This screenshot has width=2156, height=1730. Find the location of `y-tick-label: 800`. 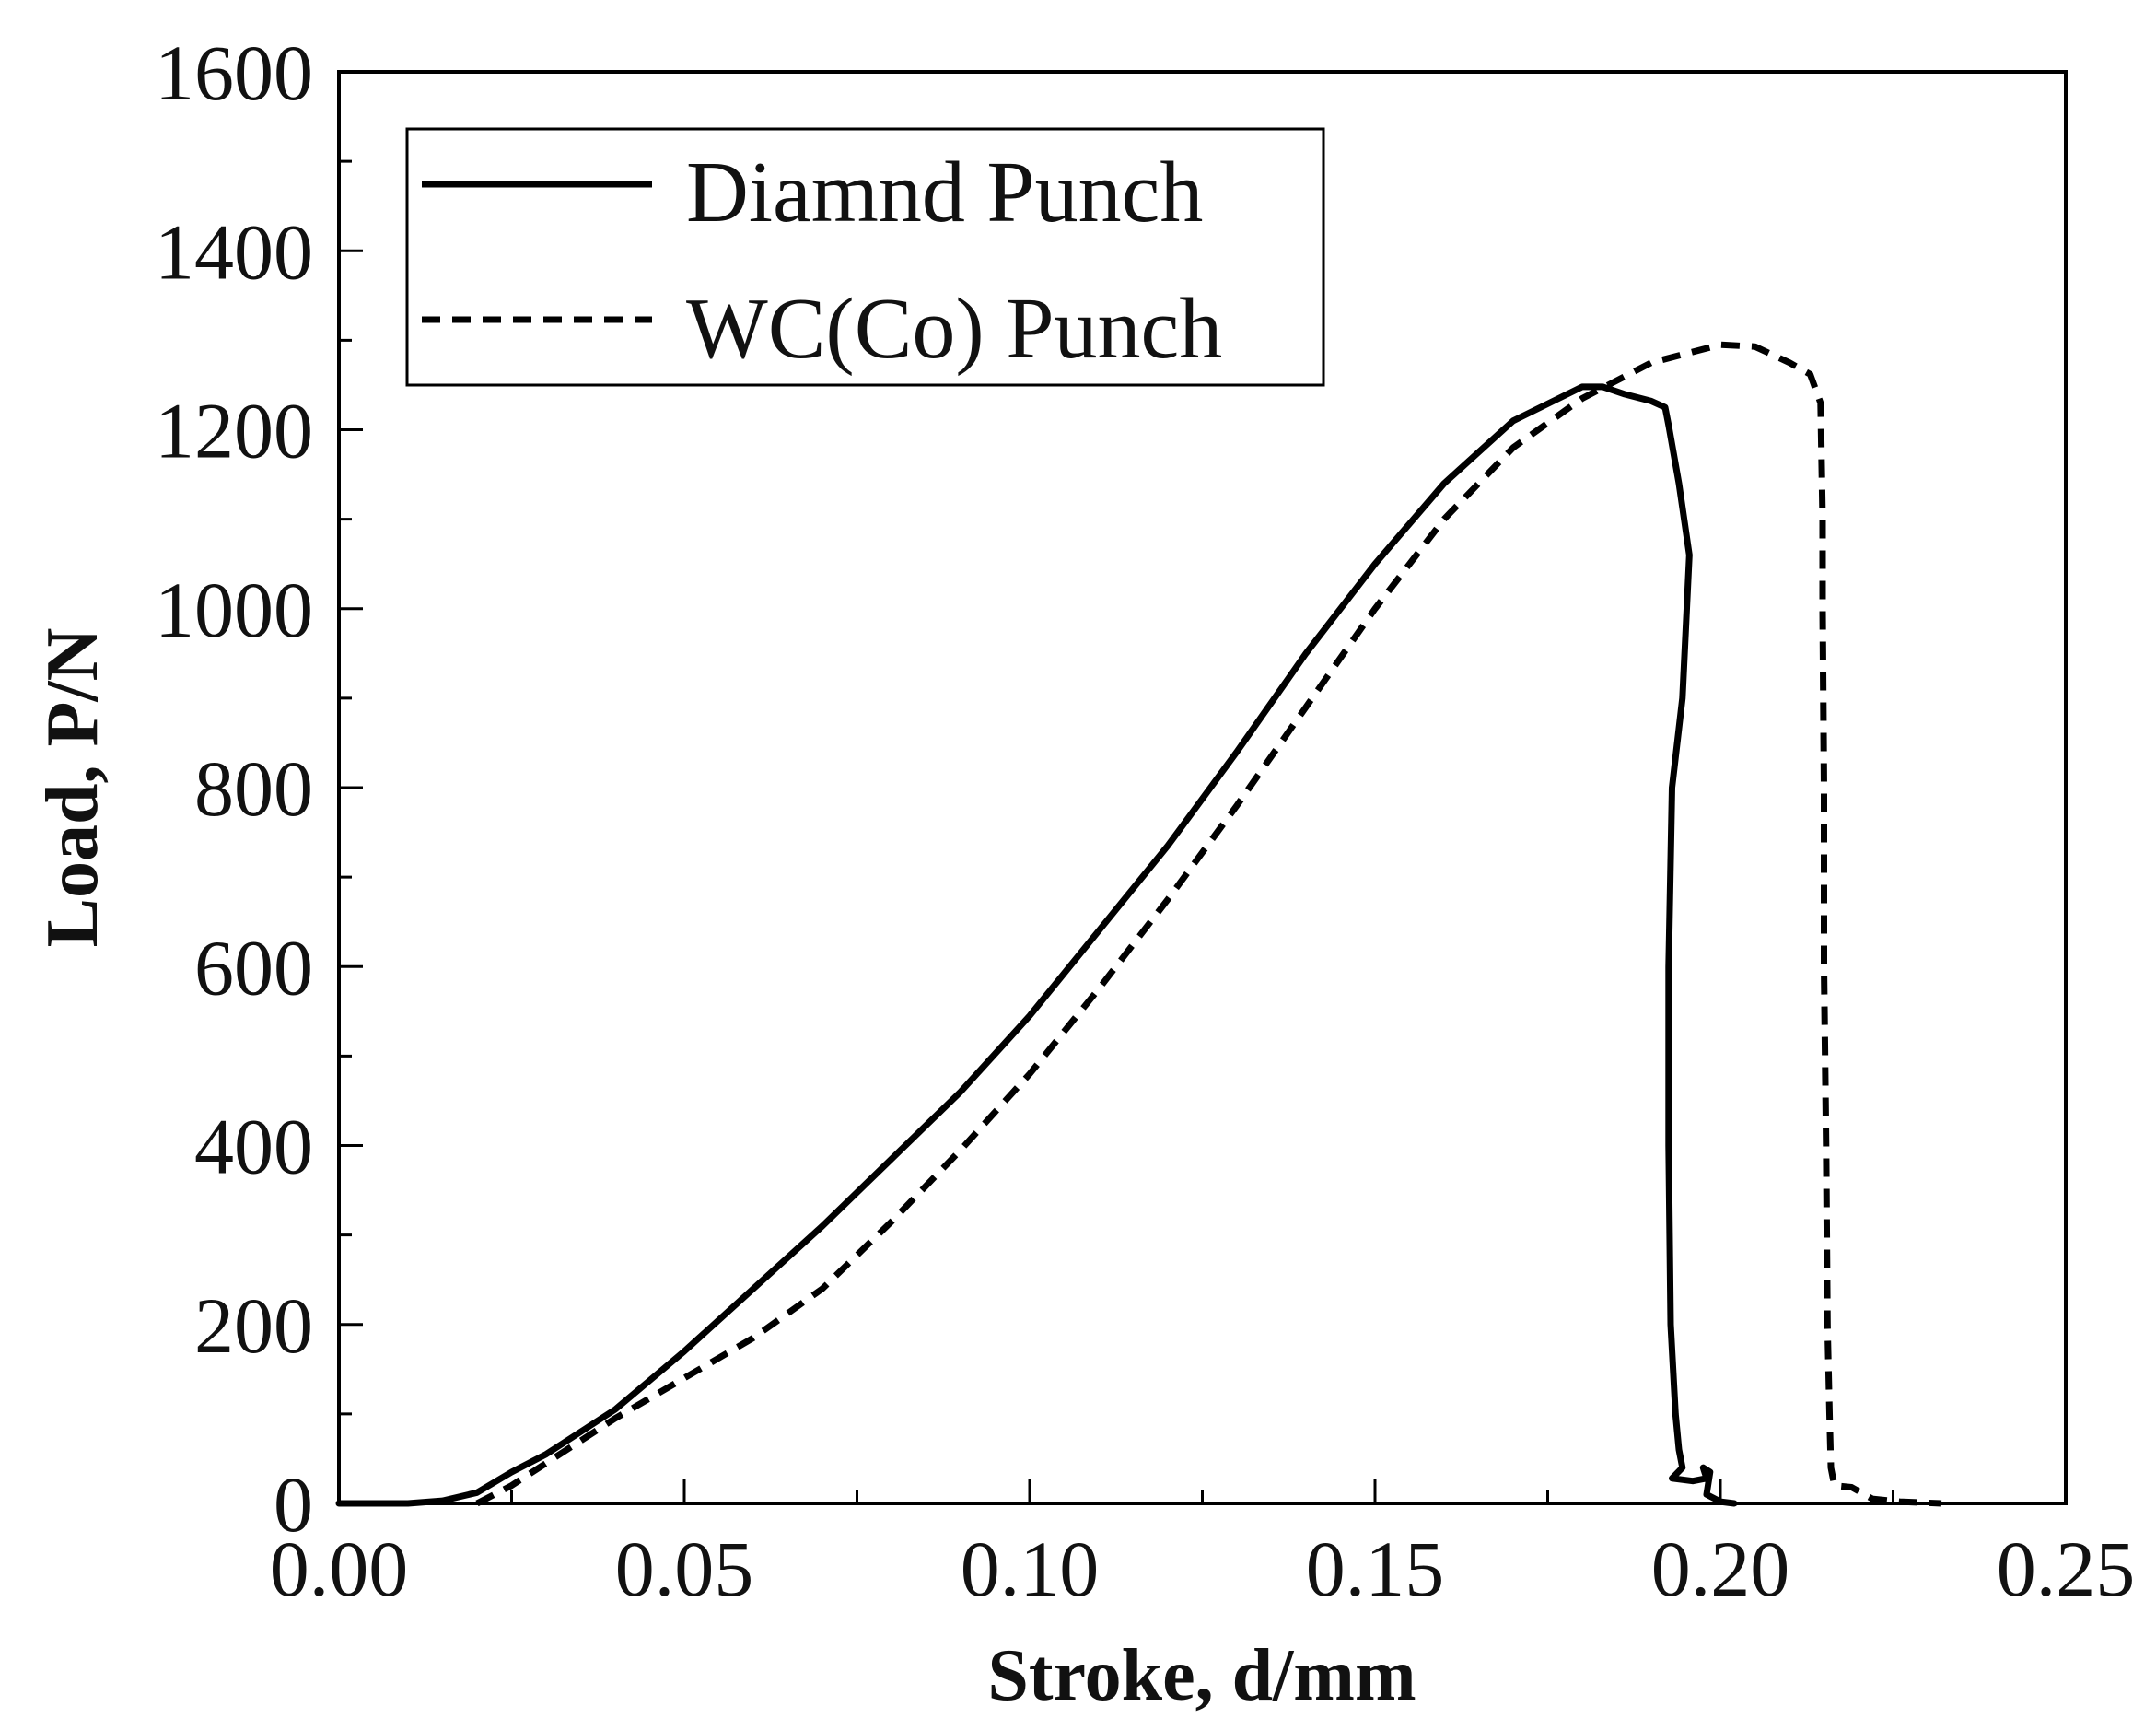

y-tick-label: 800 is located at coordinates (253, 789).